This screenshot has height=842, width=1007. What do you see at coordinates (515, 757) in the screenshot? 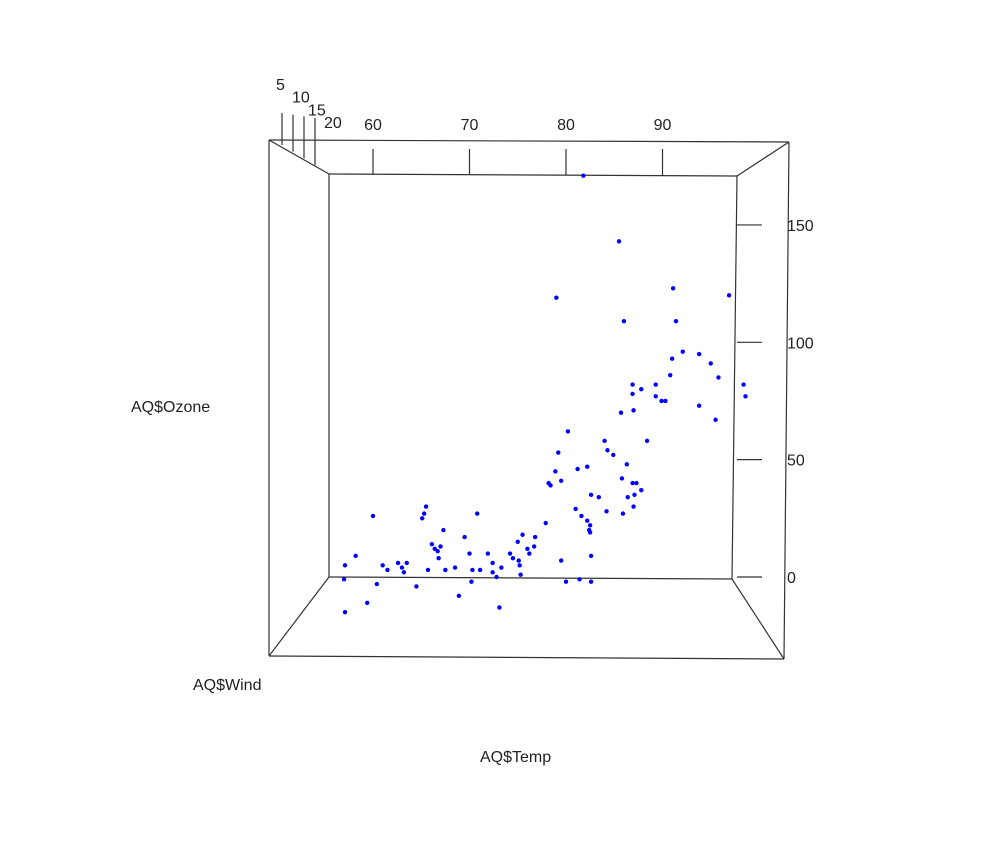
I see `x-axis-label: AQ$Temp` at bounding box center [515, 757].